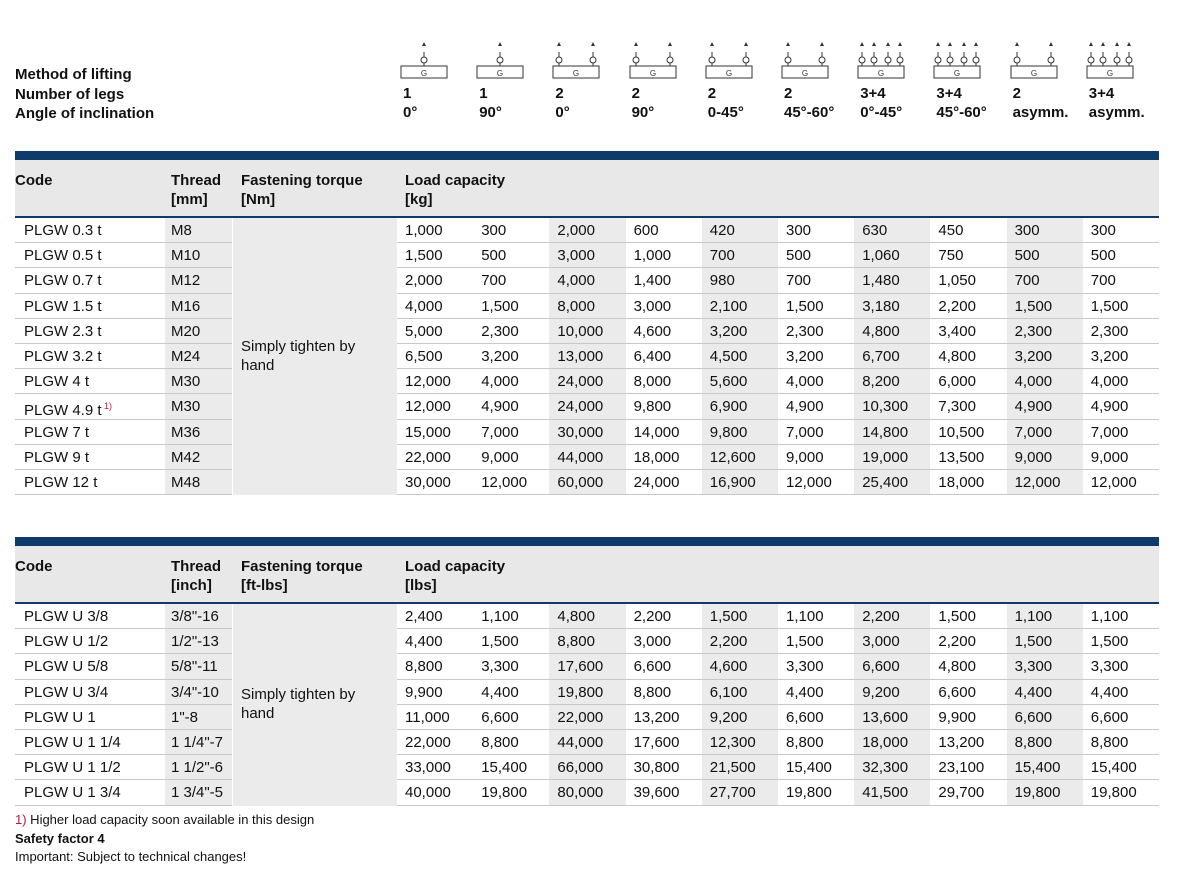 Image resolution: width=1179 pixels, height=889 pixels. Describe the element at coordinates (194, 667) in the screenshot. I see `thread: 5/8"-11` at that location.